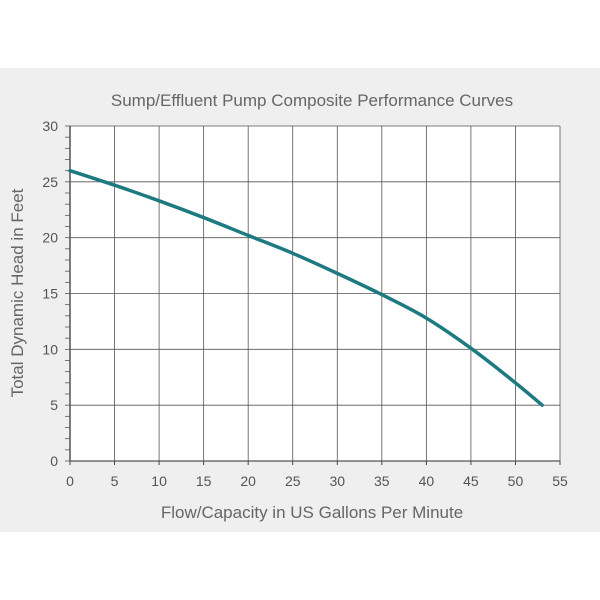  What do you see at coordinates (115, 481) in the screenshot?
I see `x-tick-label: 5` at bounding box center [115, 481].